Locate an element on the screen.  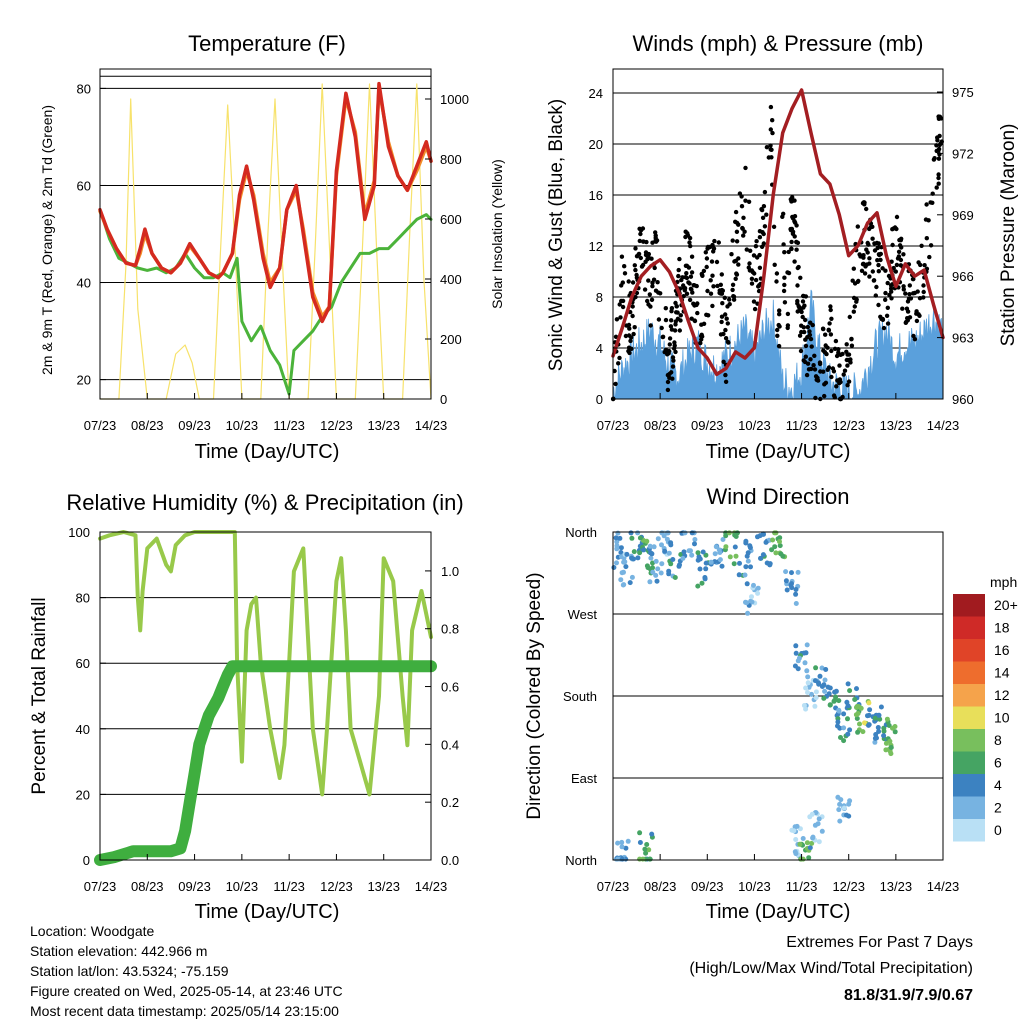
humidity-ytick-label: 100 is located at coordinates (79, 532).